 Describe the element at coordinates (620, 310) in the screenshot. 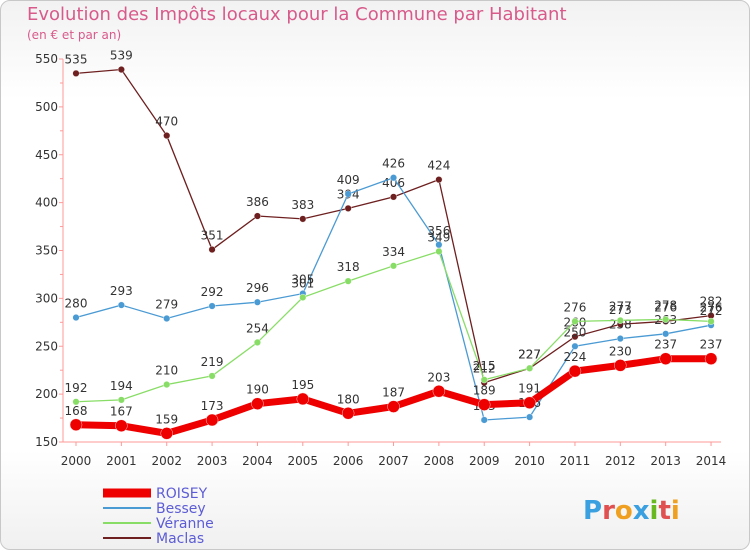

I see `data-label-maclas: 273` at that location.